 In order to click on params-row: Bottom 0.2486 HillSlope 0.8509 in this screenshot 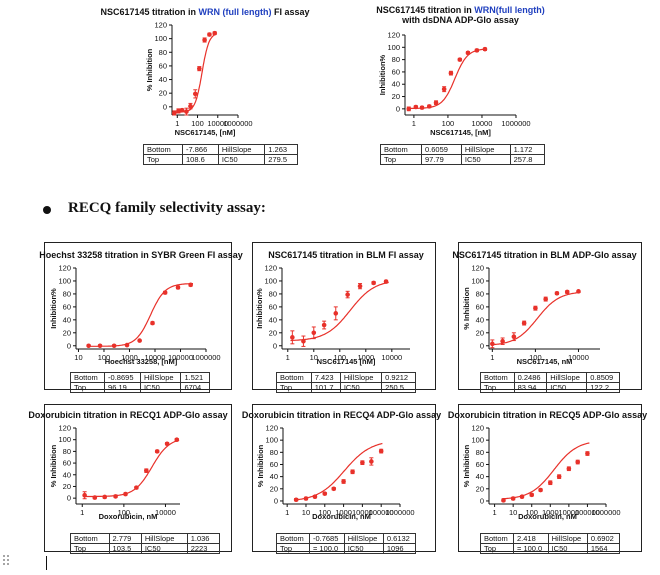, I will do `click(550, 377)`.